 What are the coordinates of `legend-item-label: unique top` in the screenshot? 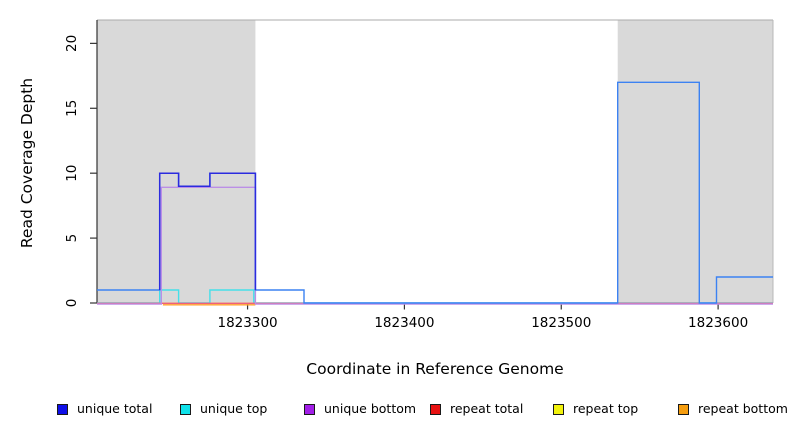 It's located at (234, 408).